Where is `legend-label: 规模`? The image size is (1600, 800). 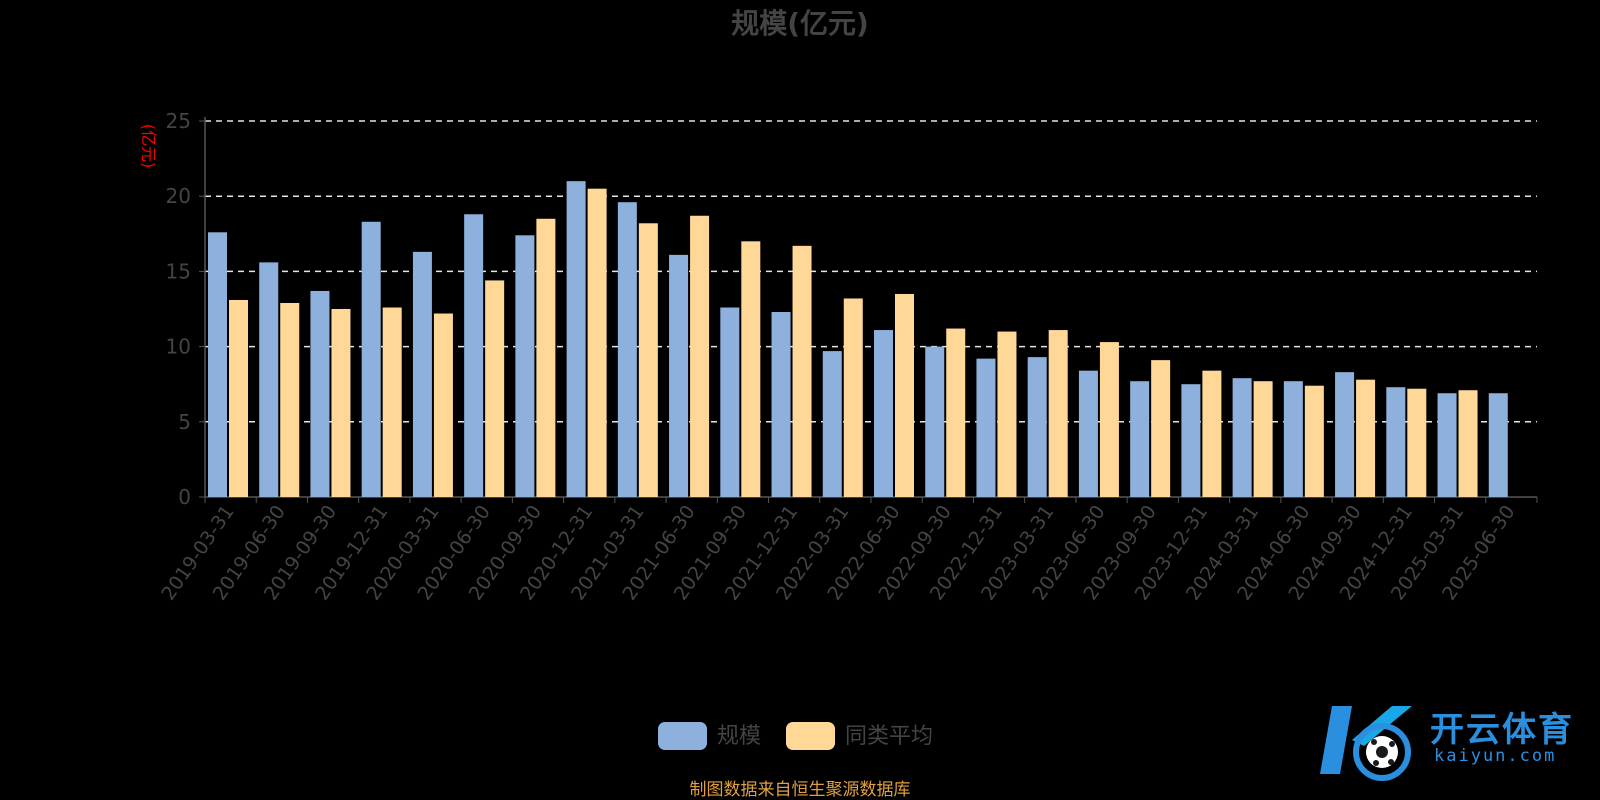
legend-label: 规模 is located at coordinates (739, 736).